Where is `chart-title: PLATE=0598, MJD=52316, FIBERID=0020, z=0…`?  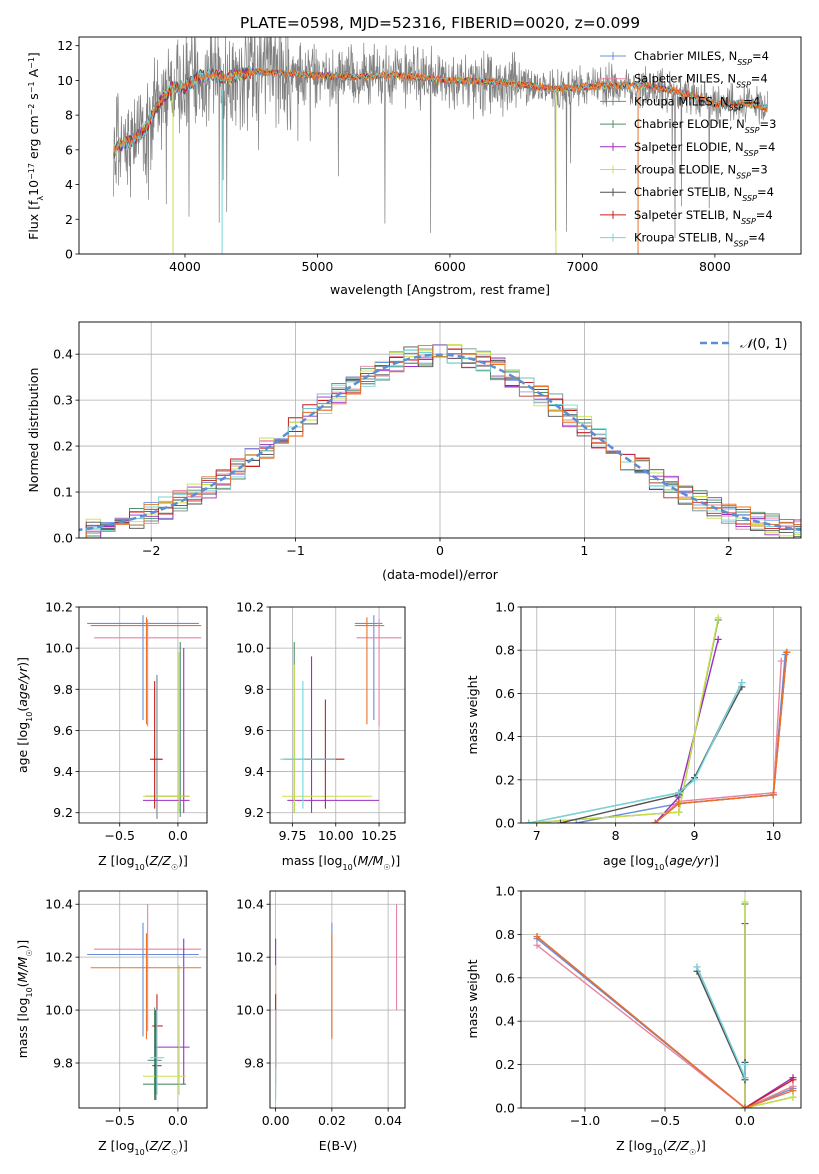
chart-title: PLATE=0598, MJD=52316, FIBERID=0020, z=0… is located at coordinates (440, 23).